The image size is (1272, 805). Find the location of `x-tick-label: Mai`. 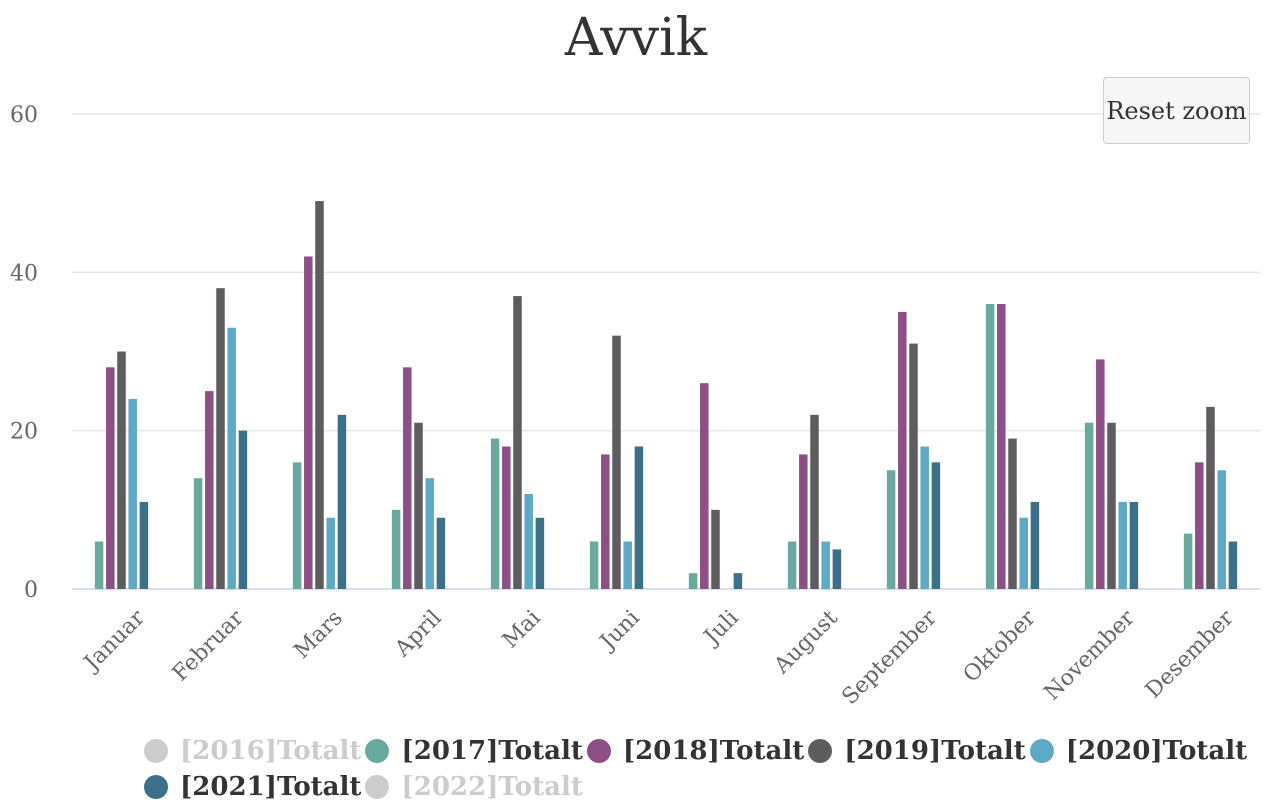

x-tick-label: Mai is located at coordinates (522, 630).